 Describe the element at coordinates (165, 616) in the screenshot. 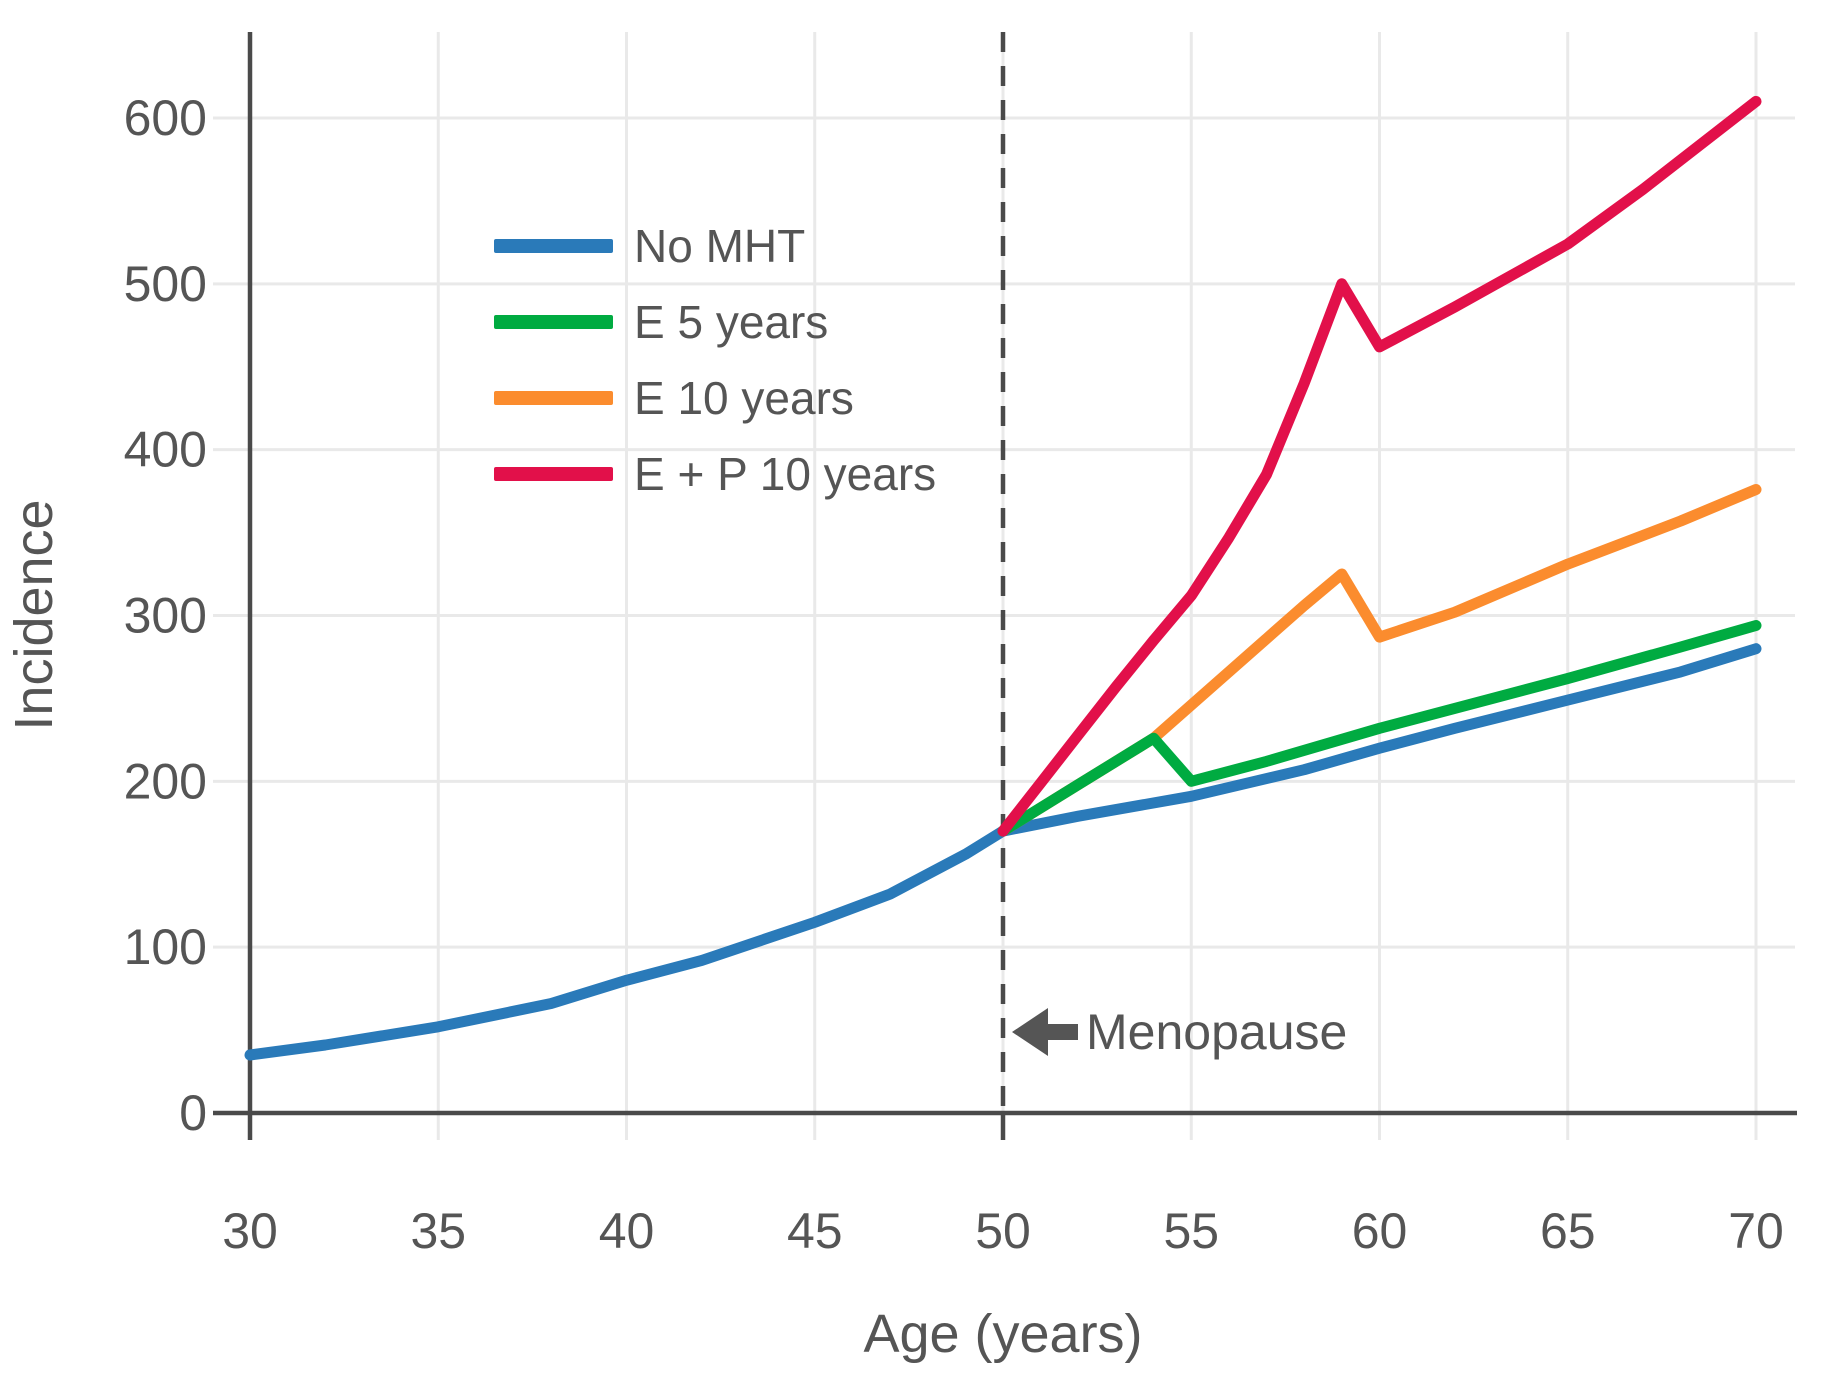

I see `y-tick-label-300: 300` at that location.